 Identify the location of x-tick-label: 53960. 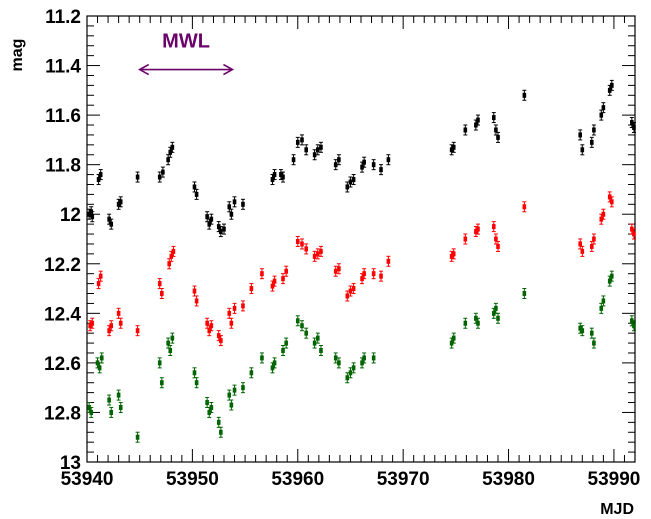
(297, 479).